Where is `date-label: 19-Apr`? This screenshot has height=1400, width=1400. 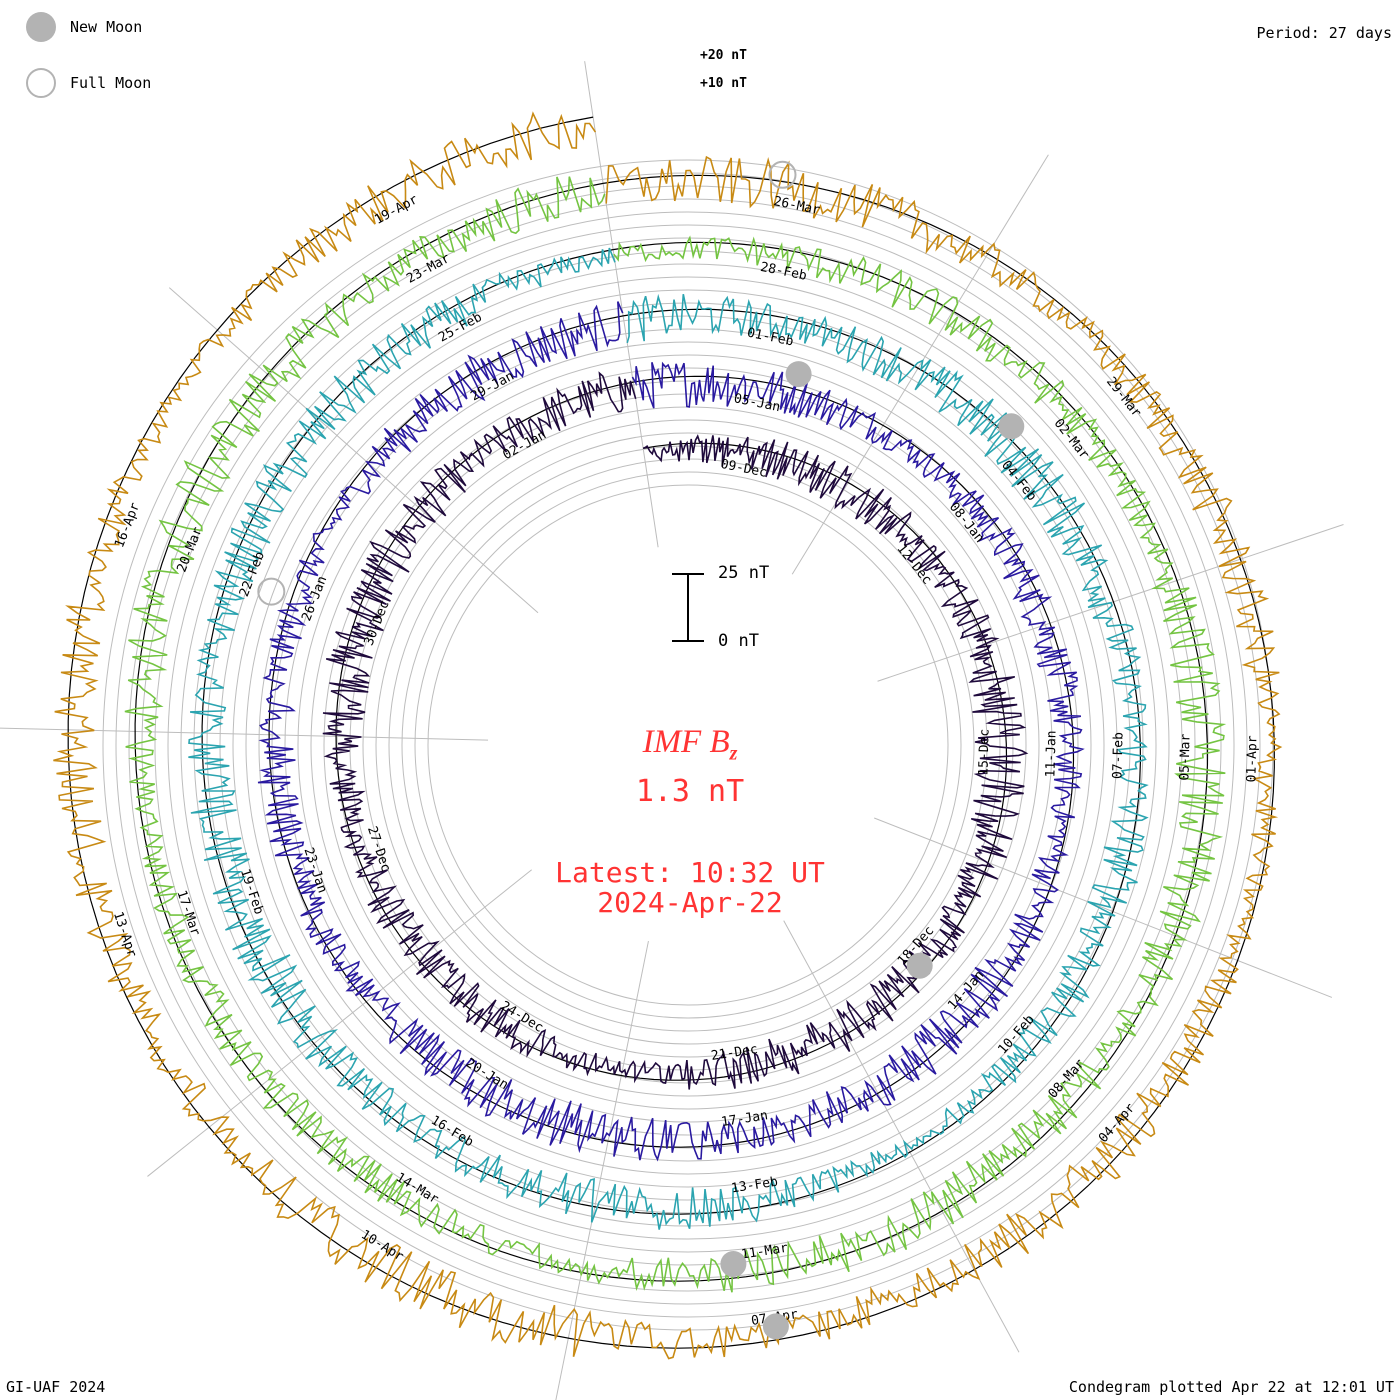 date-label: 19-Apr is located at coordinates (396, 210).